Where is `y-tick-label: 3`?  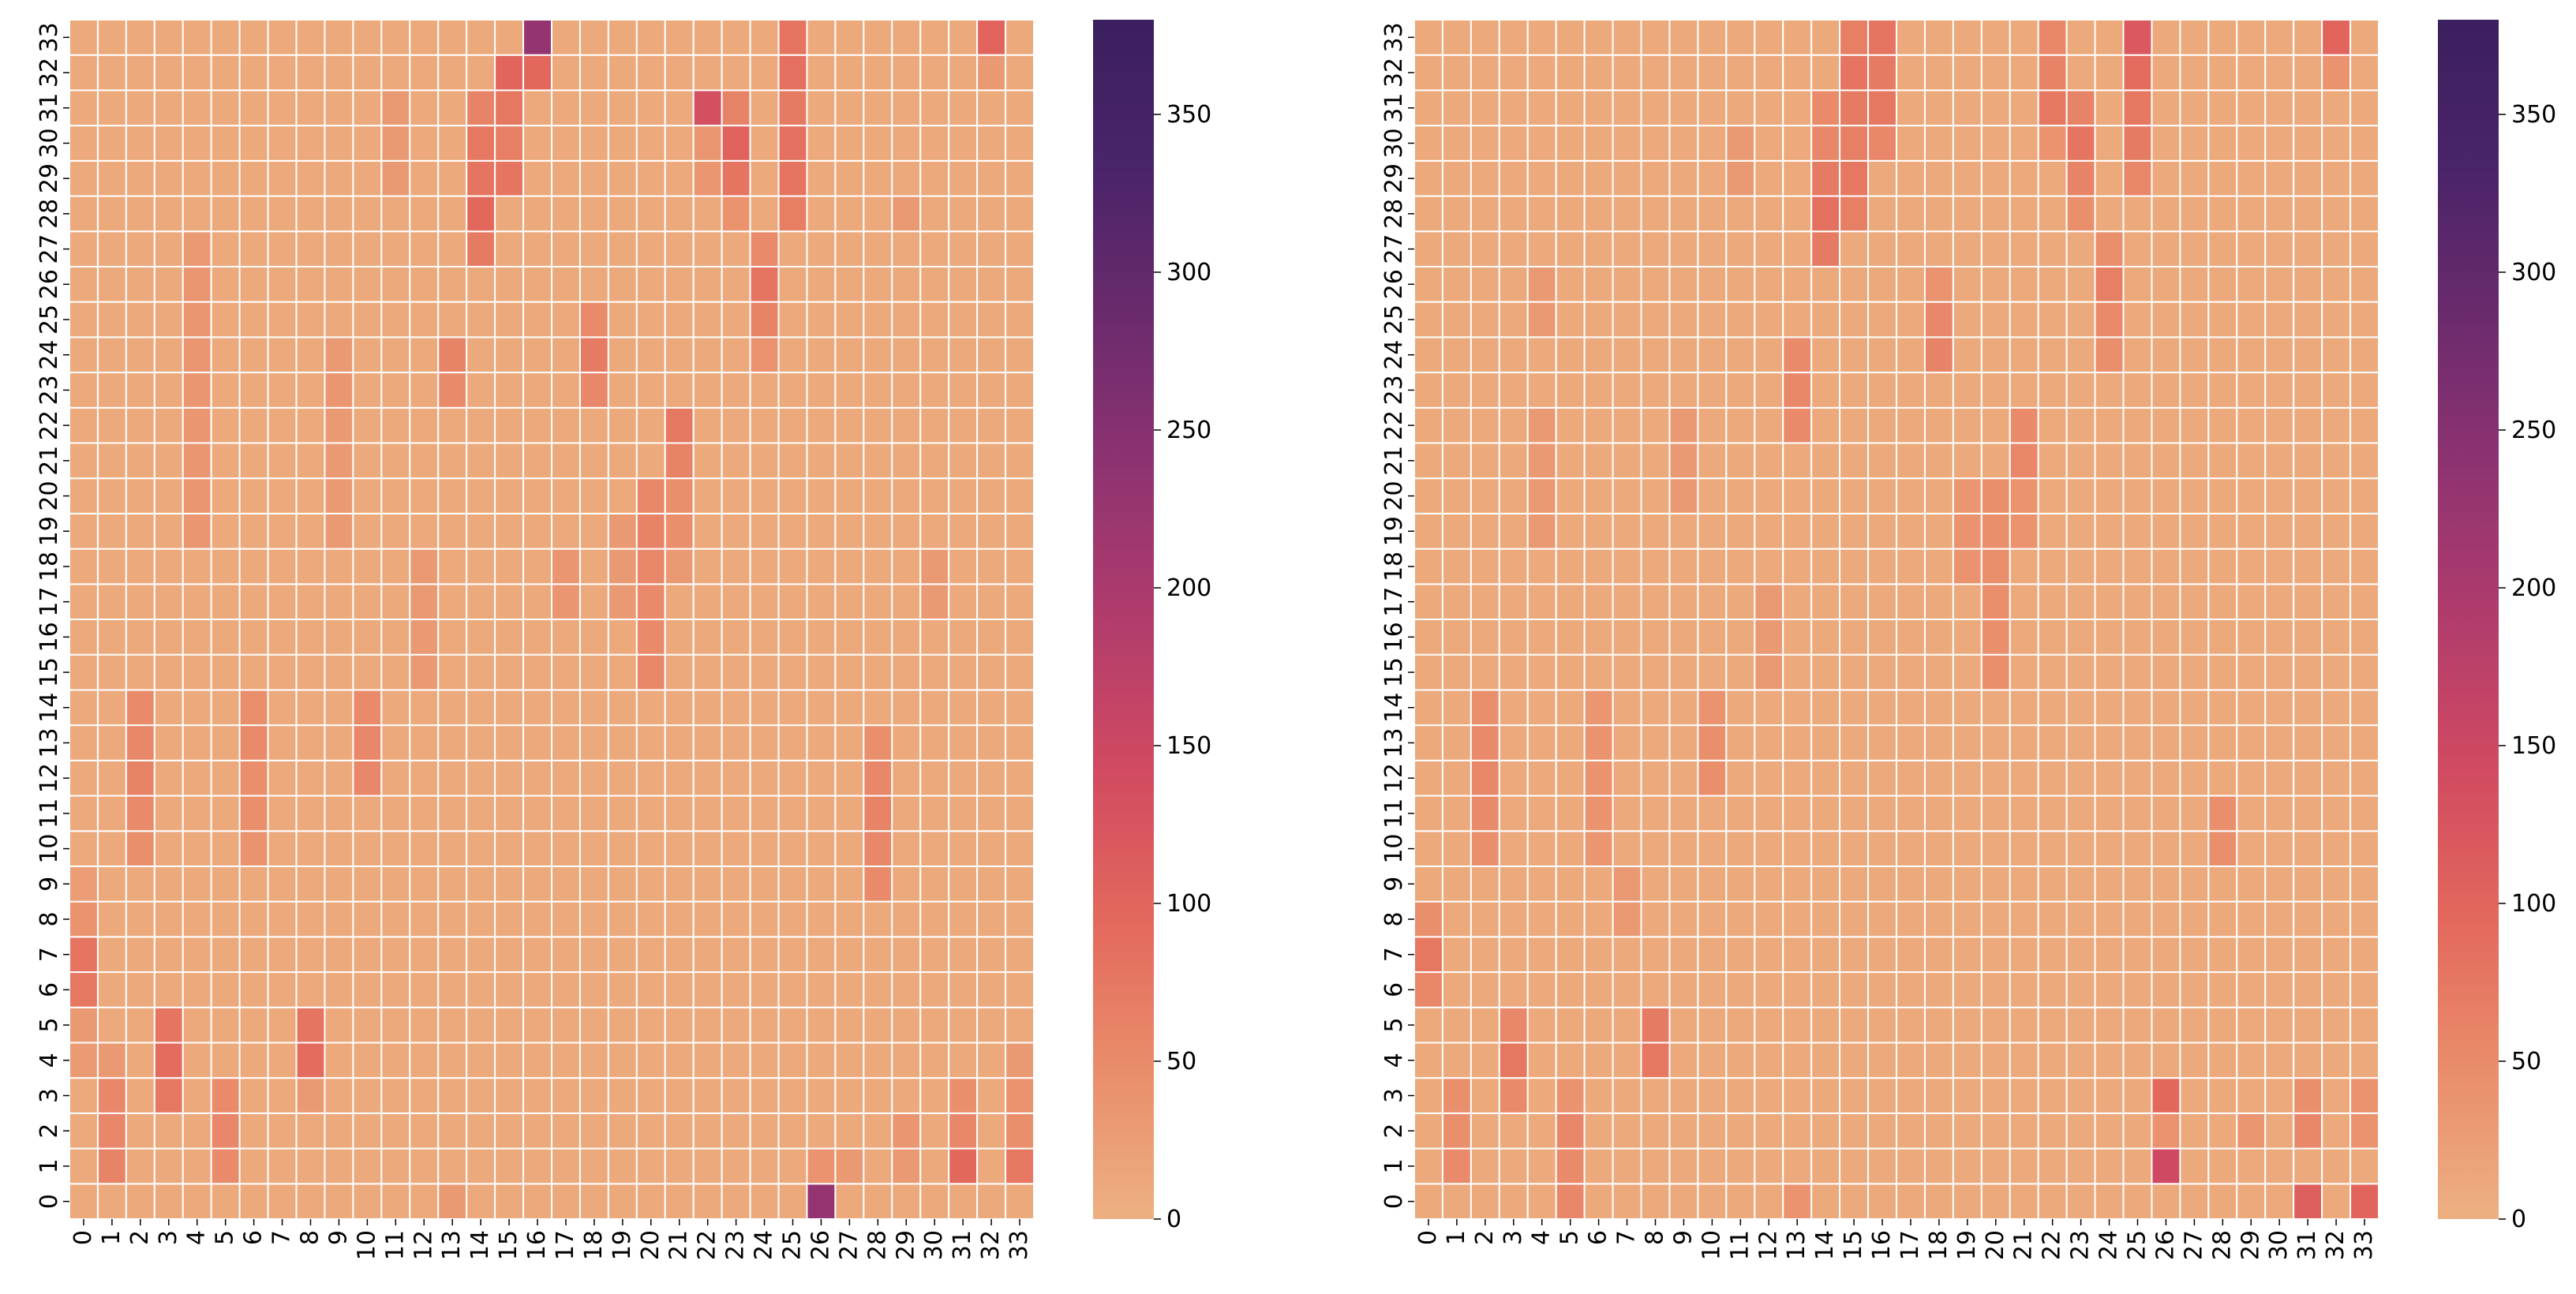
y-tick-label: 3 is located at coordinates (1394, 1095).